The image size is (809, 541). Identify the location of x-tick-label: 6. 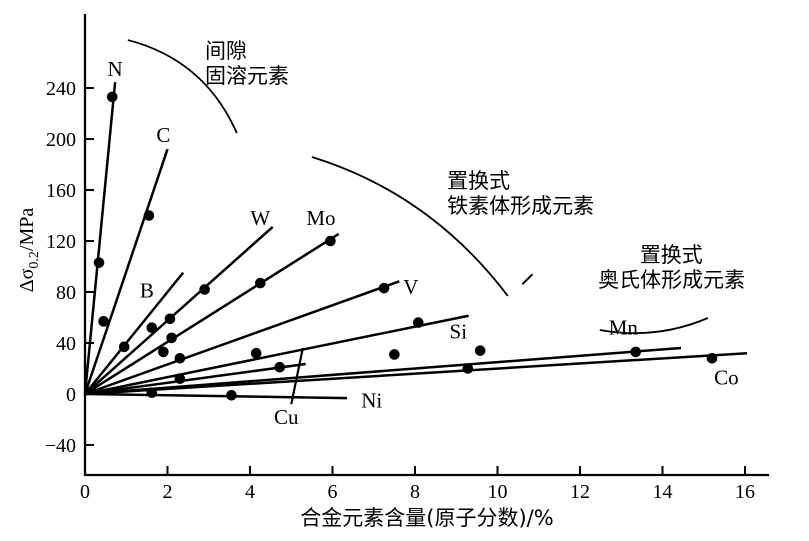
(333, 492).